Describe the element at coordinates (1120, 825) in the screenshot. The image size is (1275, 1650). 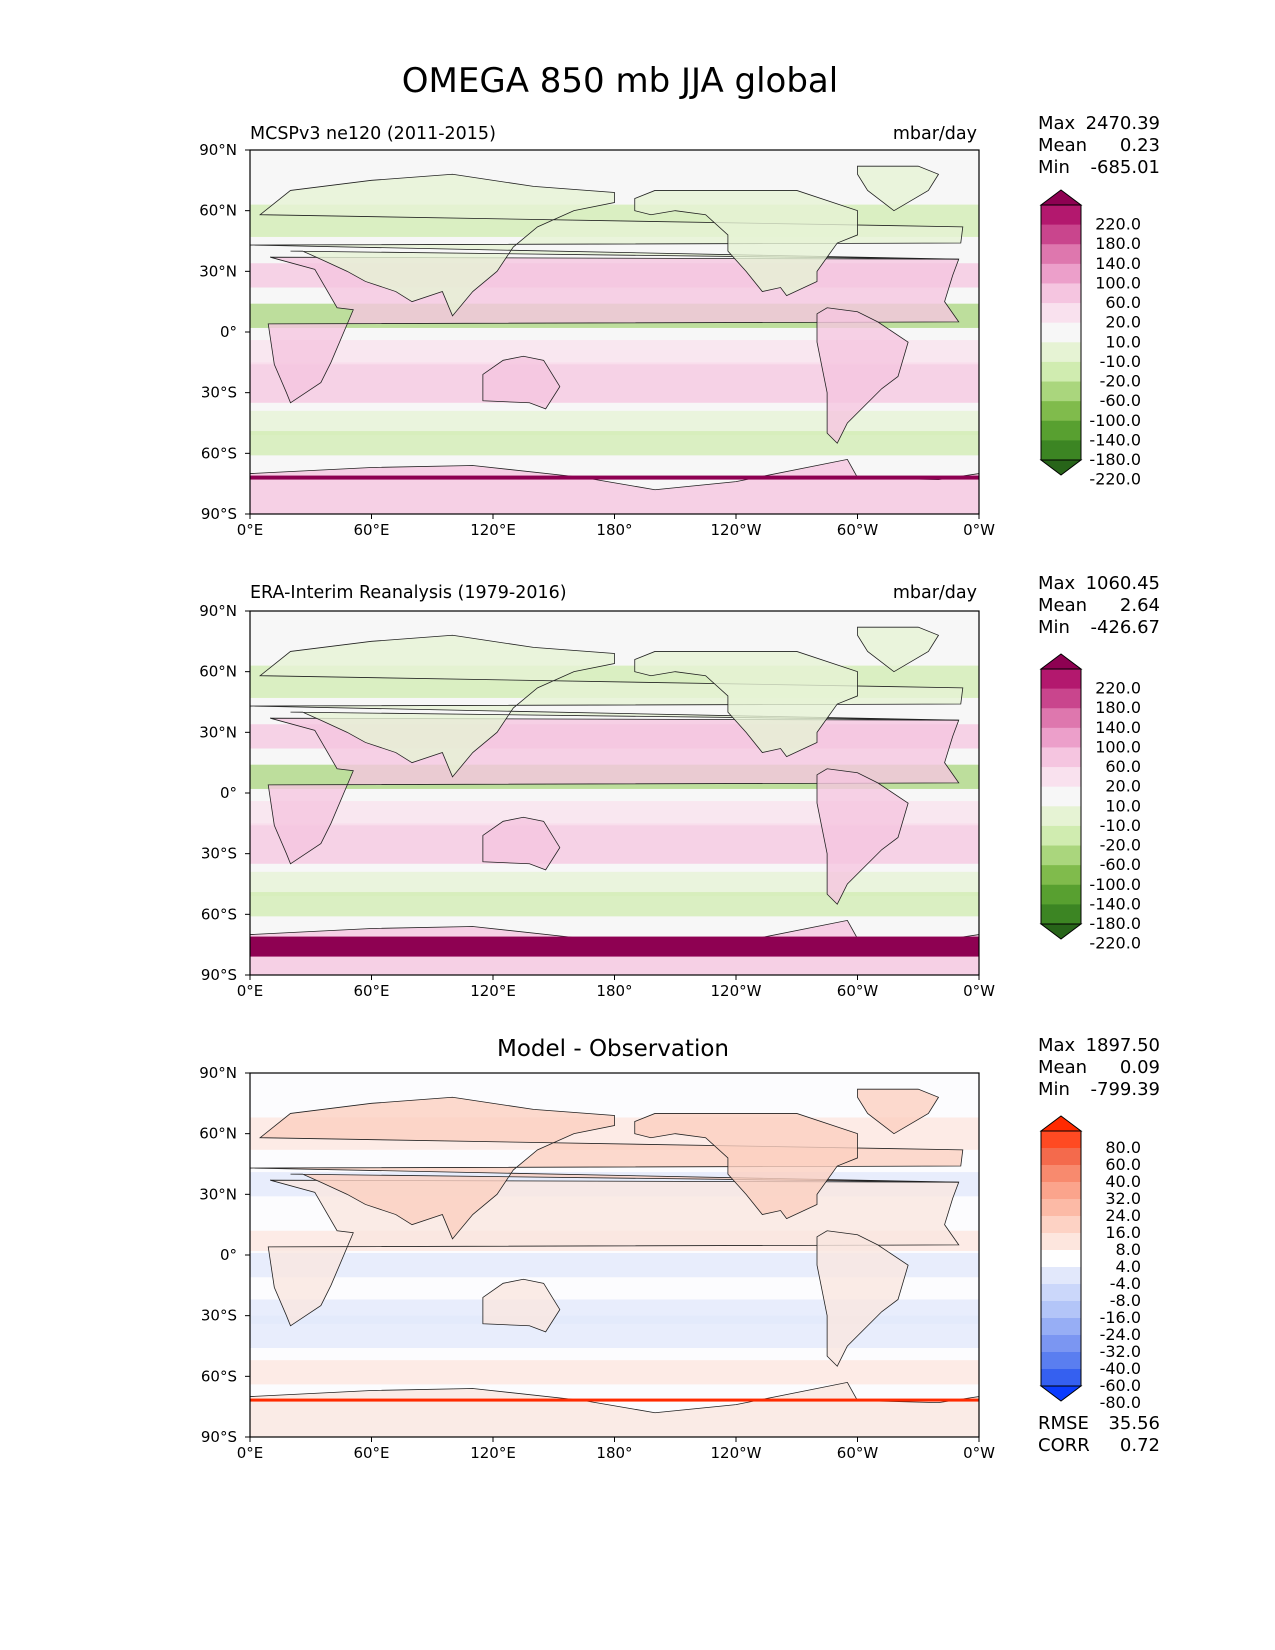
I see `colorbar-level-label: -10.0` at that location.